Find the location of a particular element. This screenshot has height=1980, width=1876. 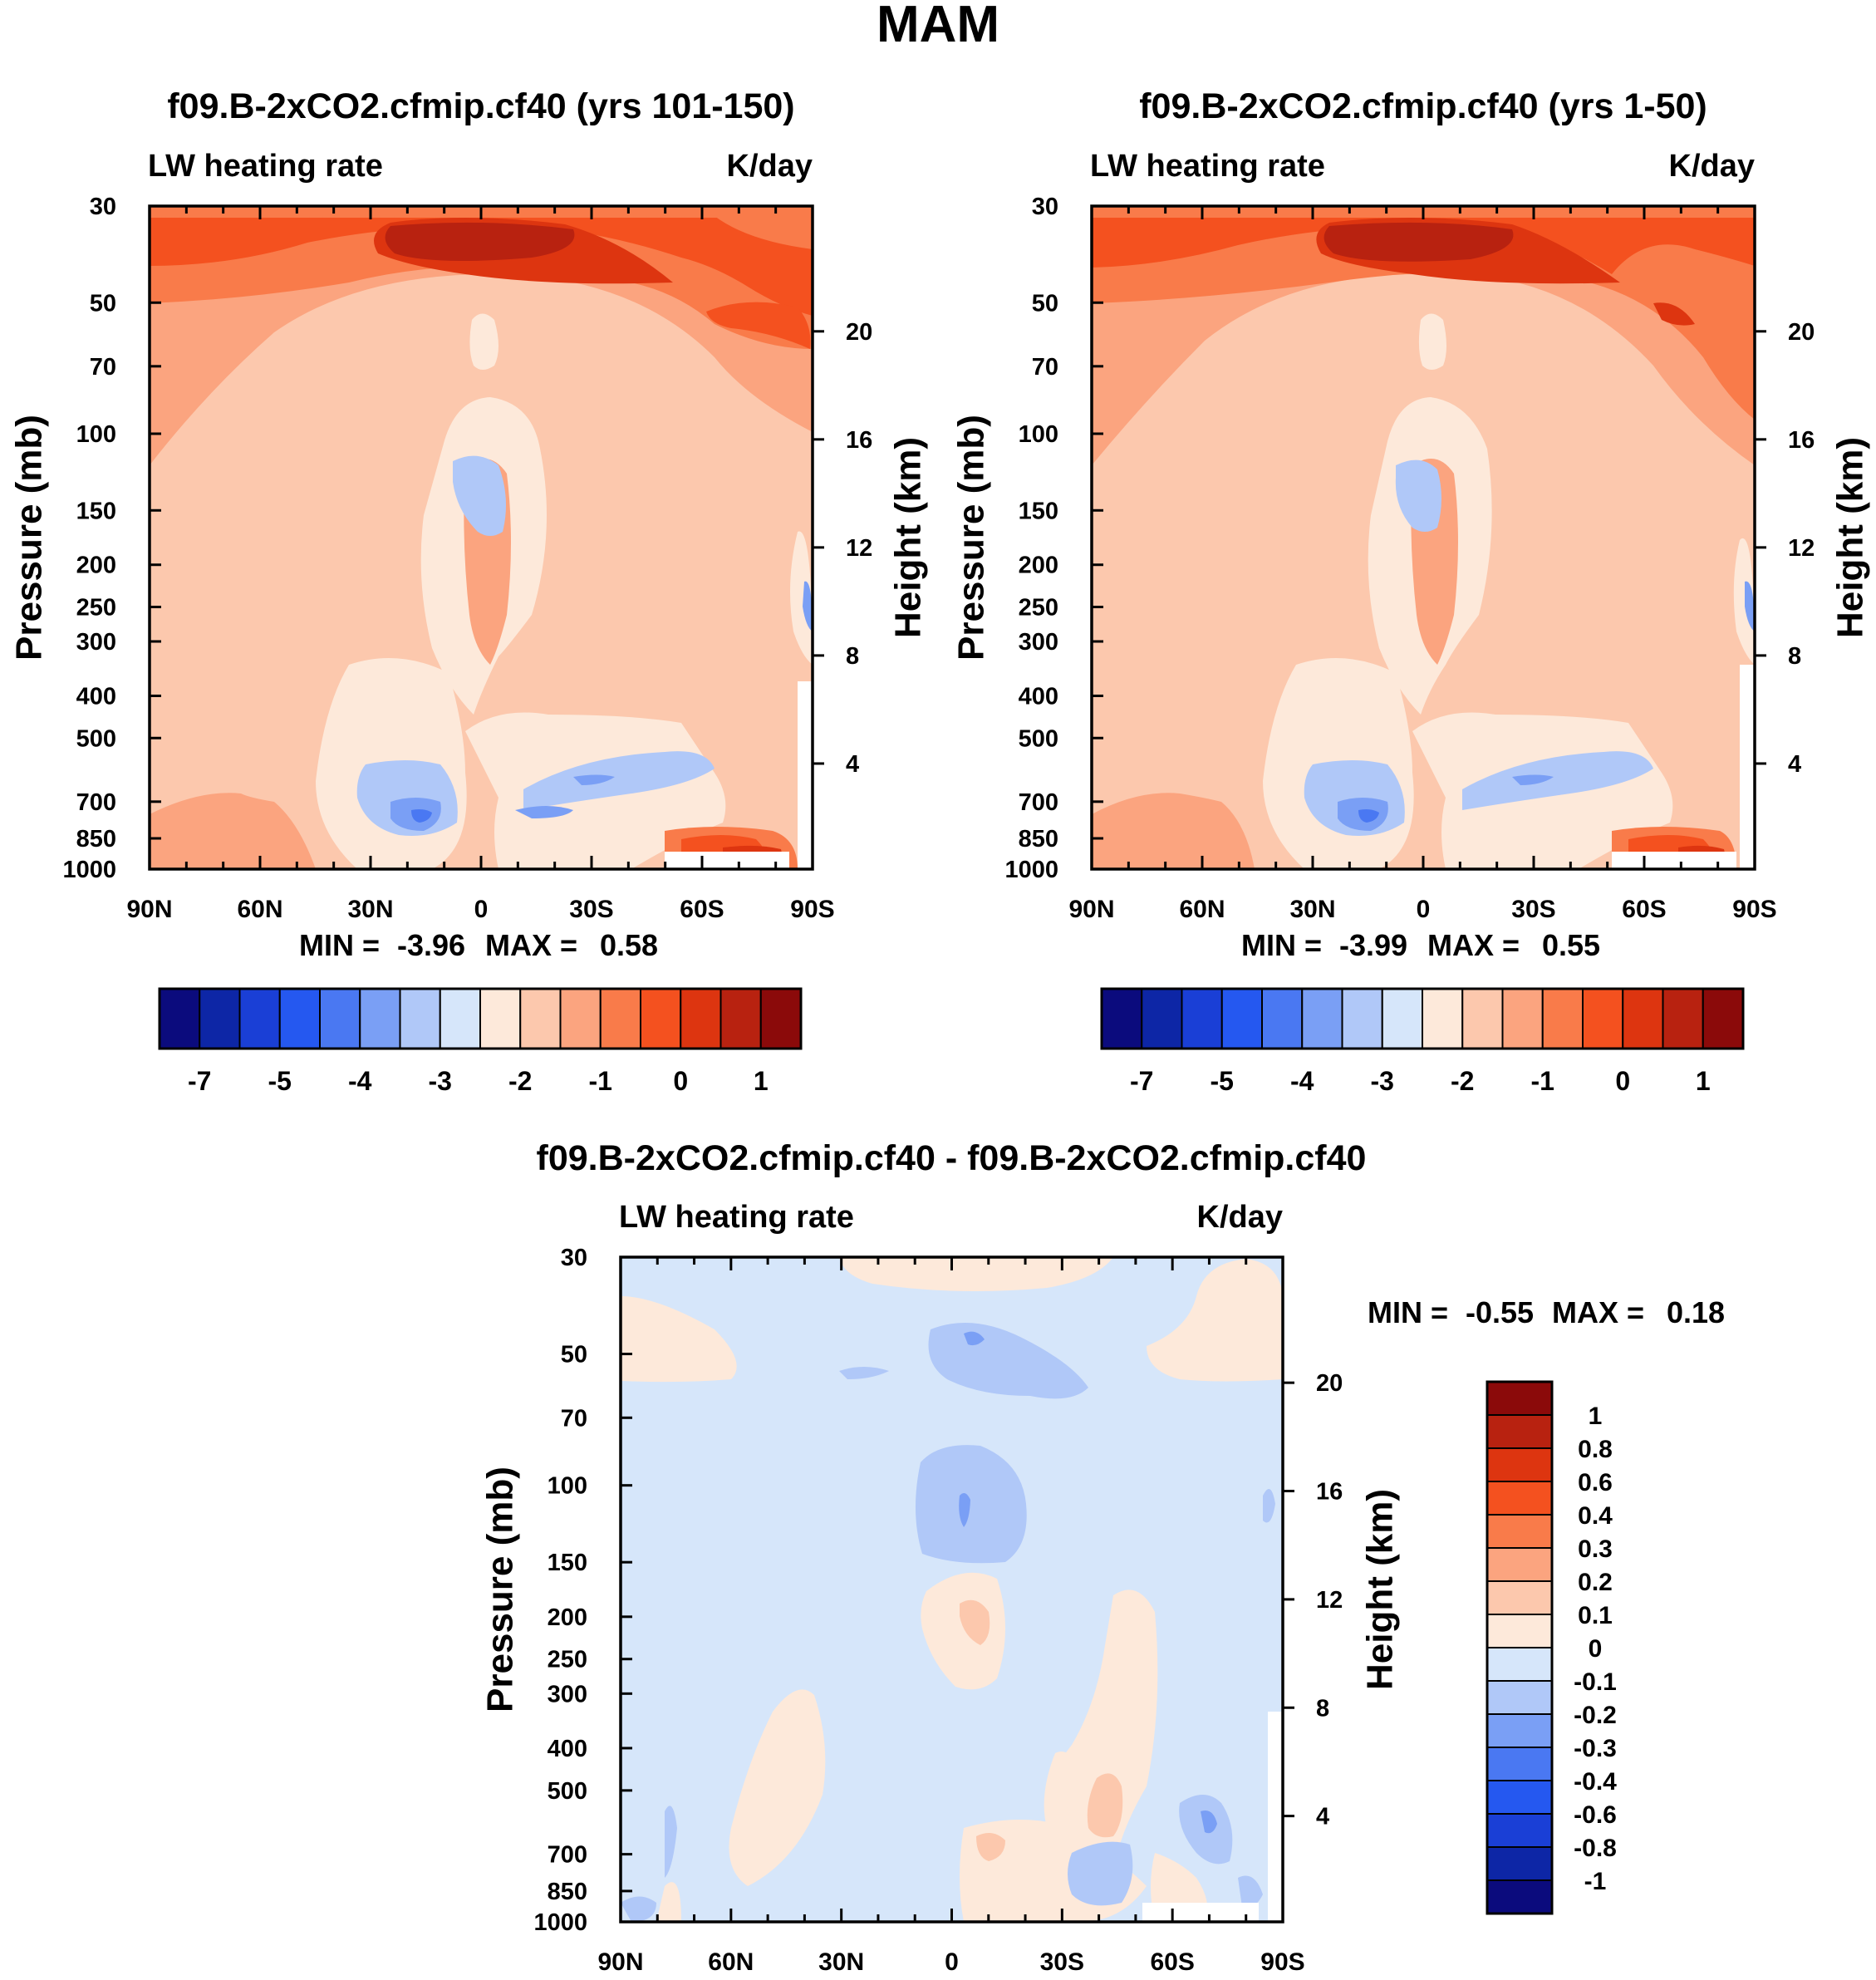

min-value: -3.99 is located at coordinates (1373, 945).